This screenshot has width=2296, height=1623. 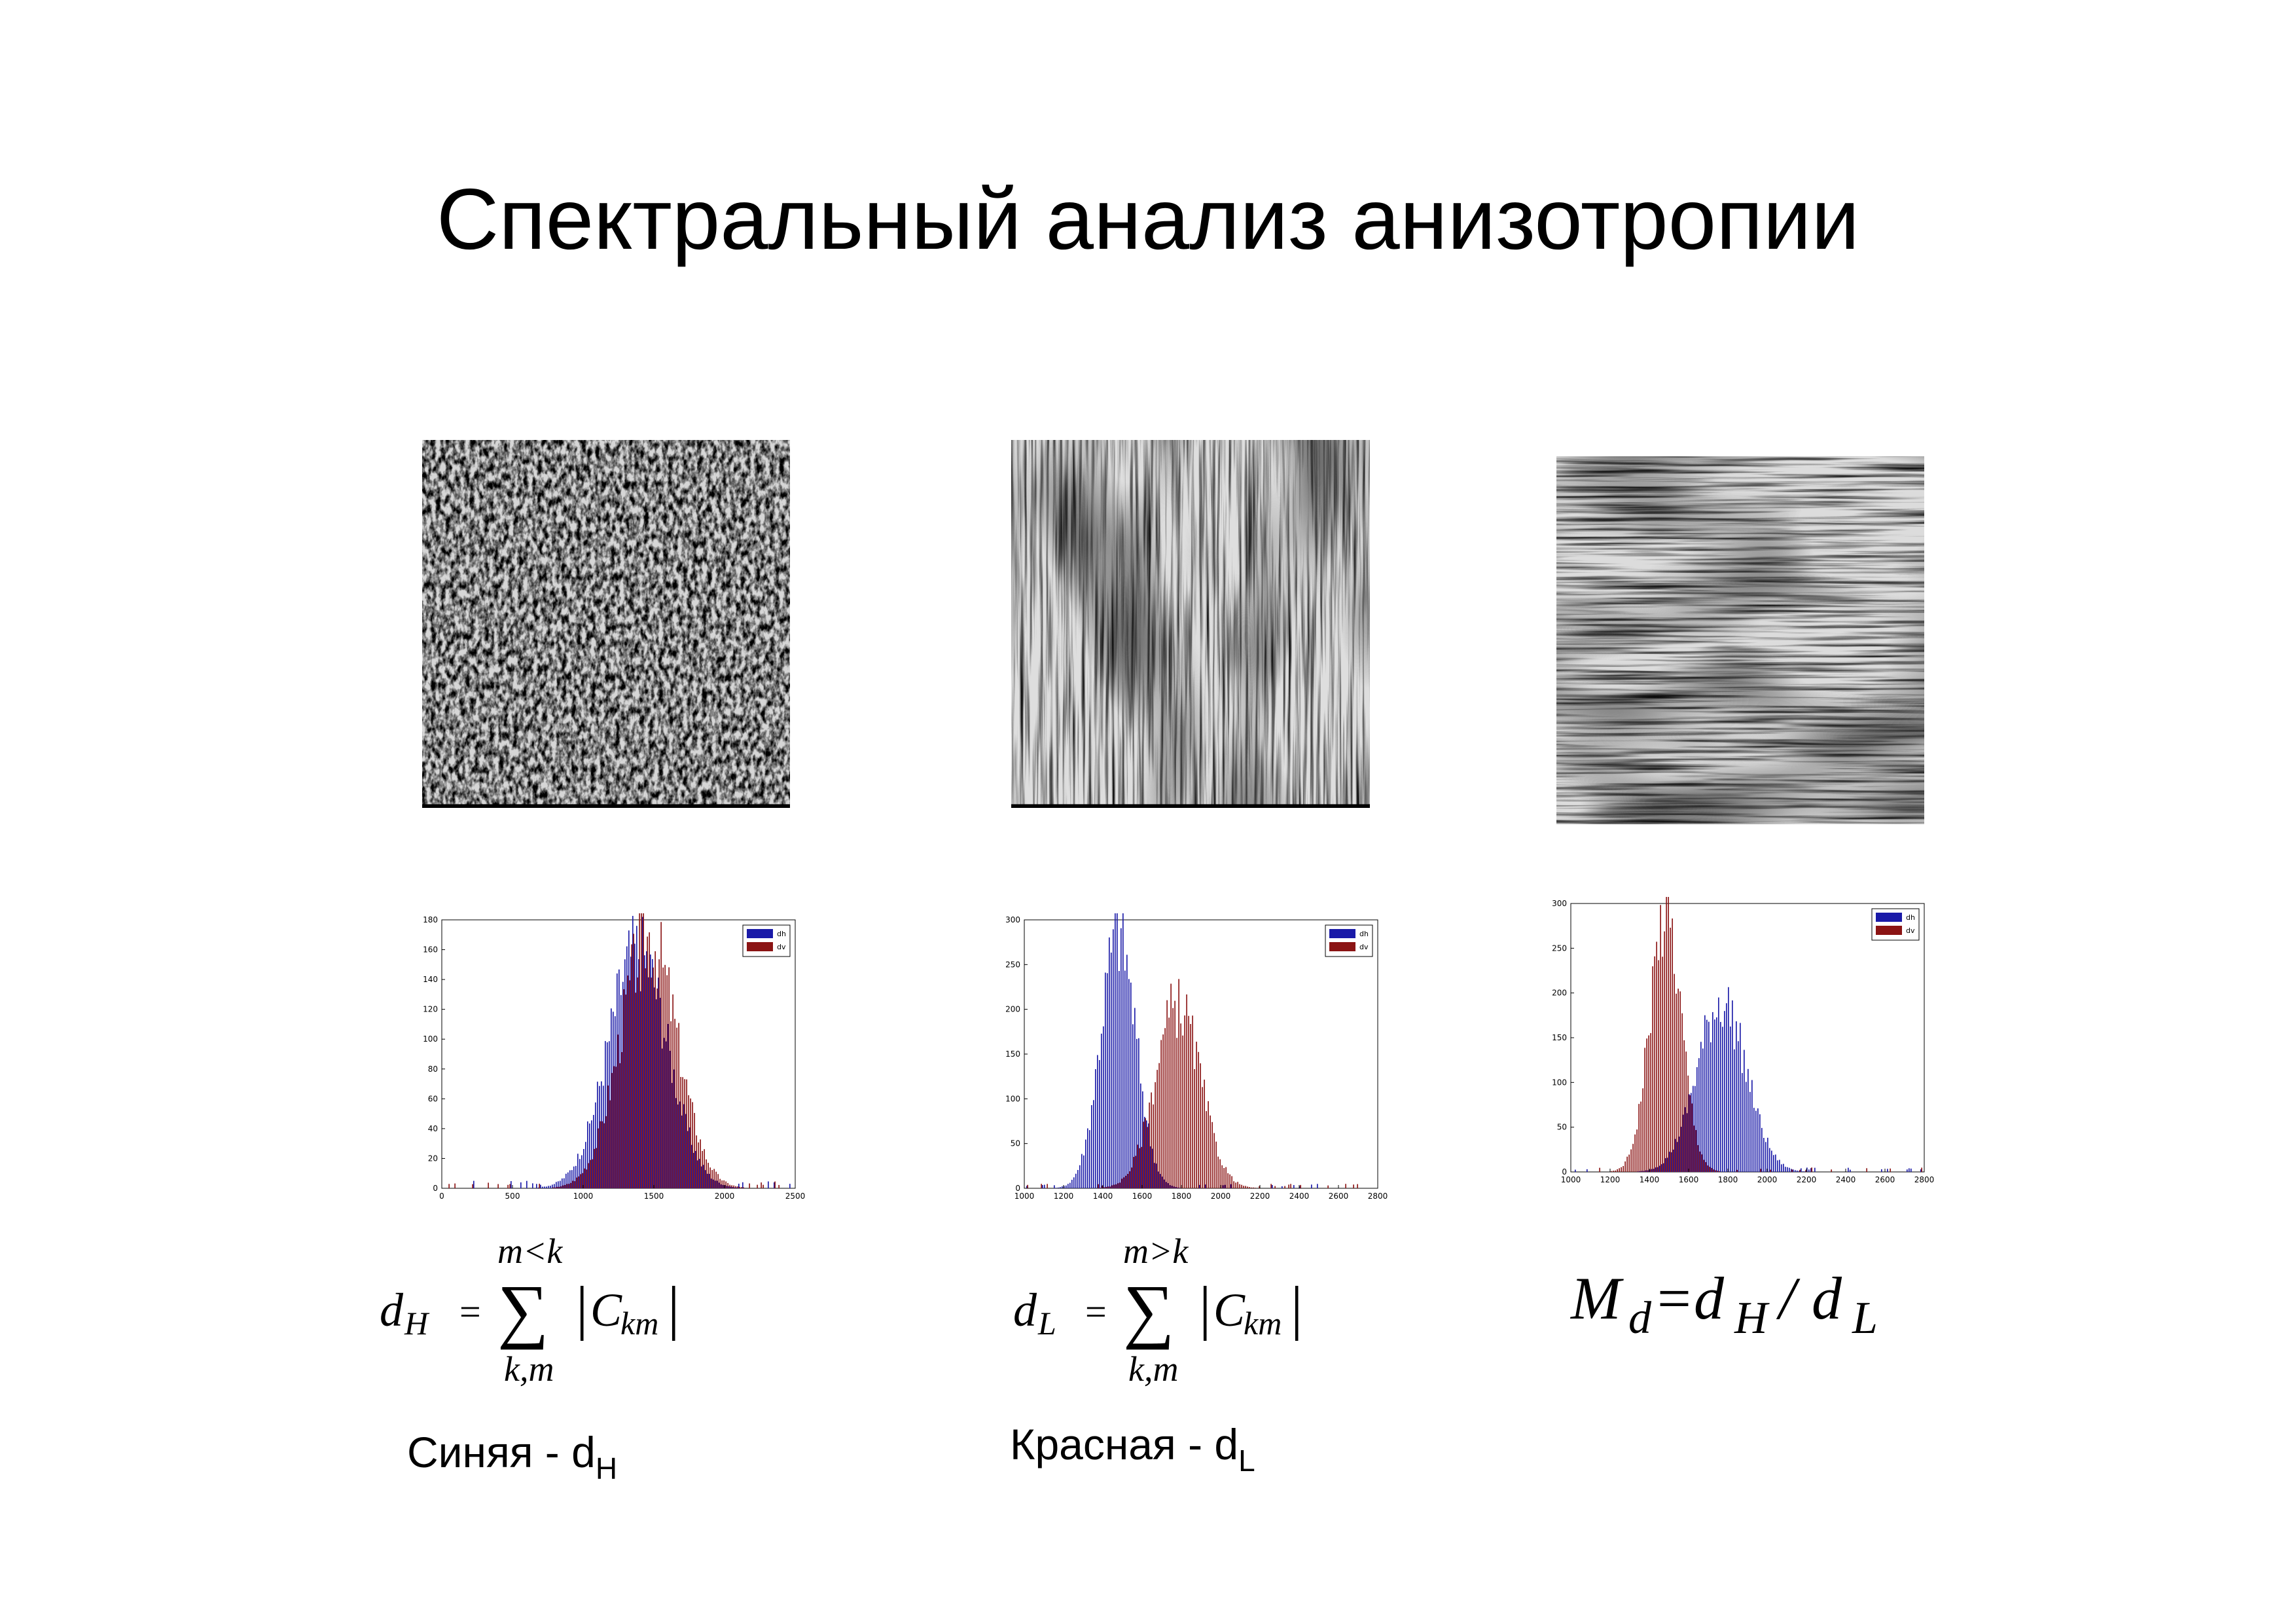 I want to click on formula-Md-d2-sub: L, so click(x=1865, y=1318).